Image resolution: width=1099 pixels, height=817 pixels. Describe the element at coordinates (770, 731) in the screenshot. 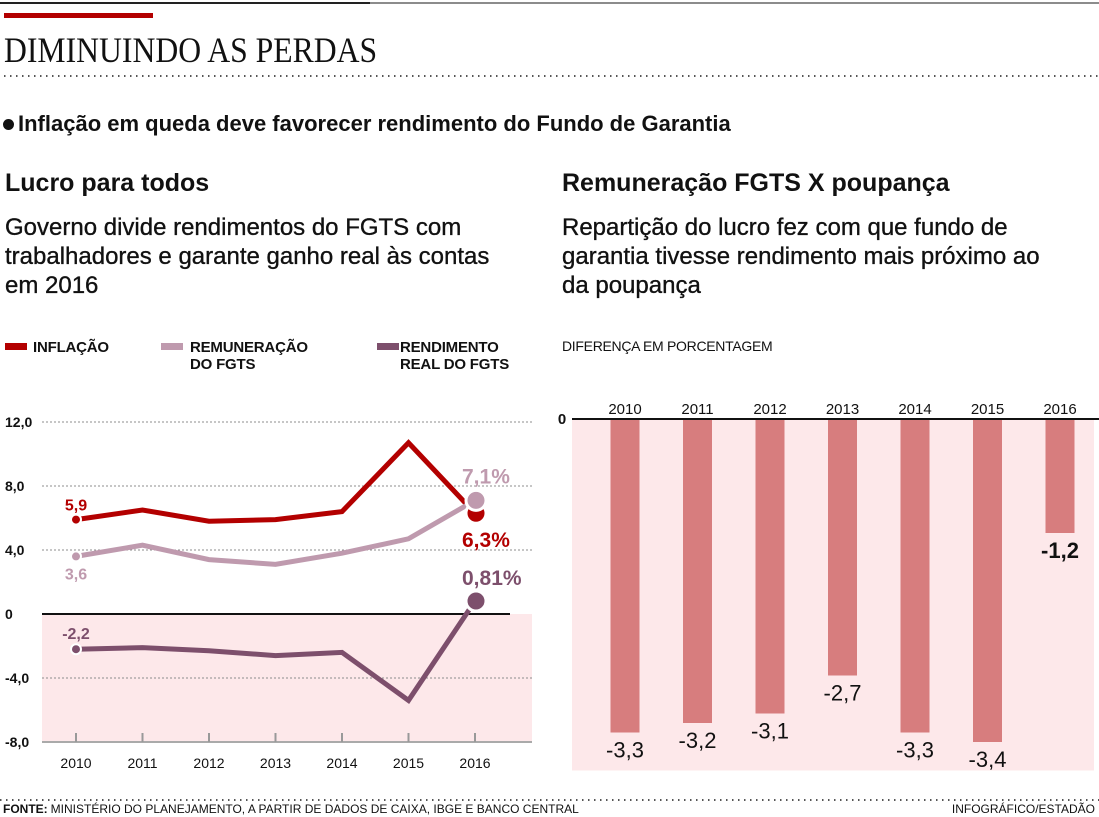

I see `bar-value-label: -3,1` at that location.